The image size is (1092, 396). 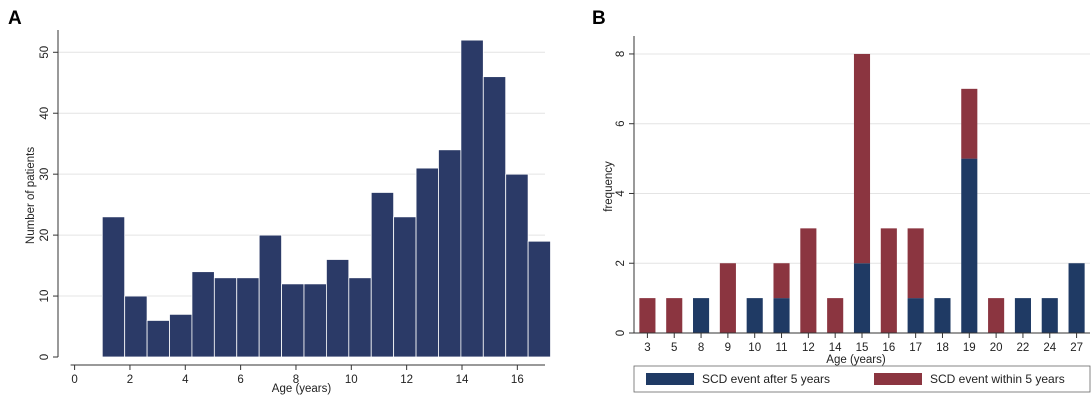 What do you see at coordinates (647, 348) in the screenshot?
I see `x-tick-label-b: 3` at bounding box center [647, 348].